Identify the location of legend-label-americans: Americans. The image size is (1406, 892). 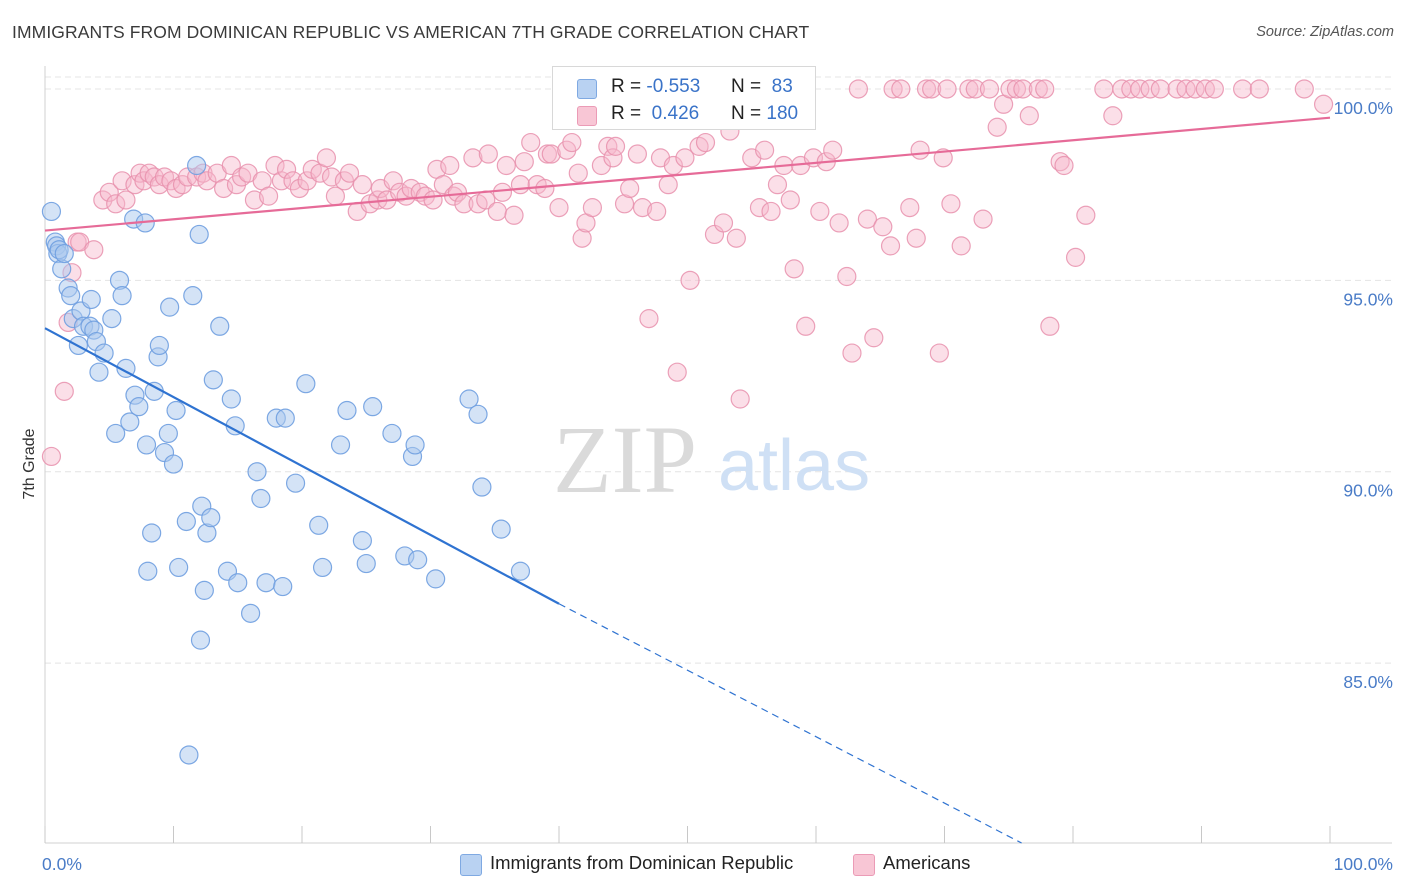
(927, 862).